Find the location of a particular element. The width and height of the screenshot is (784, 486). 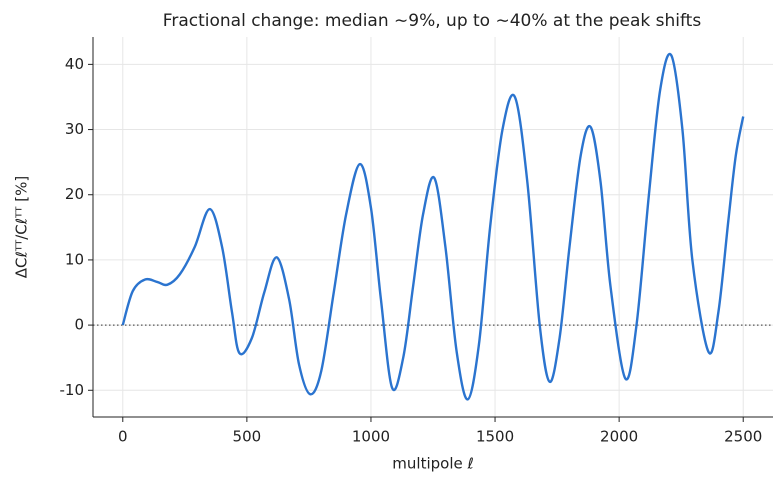

x-tick-label: 2000 is located at coordinates (619, 437).